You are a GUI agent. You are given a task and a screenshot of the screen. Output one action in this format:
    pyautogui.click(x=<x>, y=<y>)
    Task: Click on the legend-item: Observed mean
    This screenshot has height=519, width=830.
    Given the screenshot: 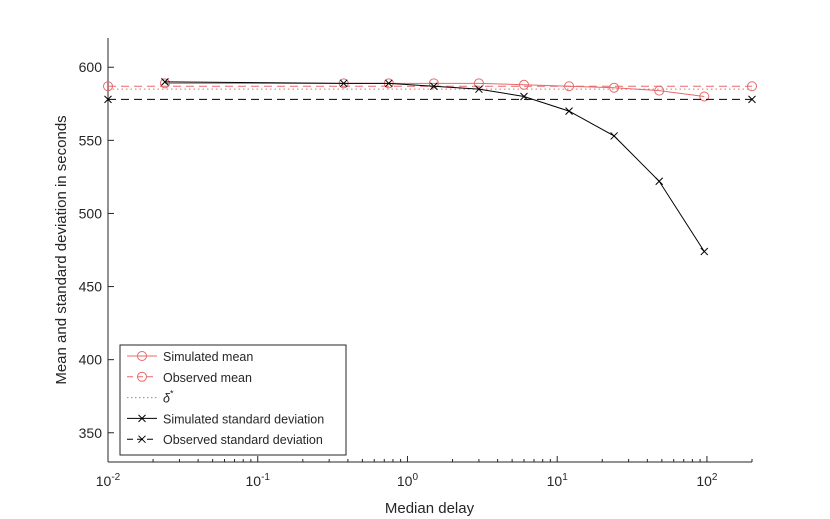 What is the action you would take?
    pyautogui.click(x=189, y=378)
    